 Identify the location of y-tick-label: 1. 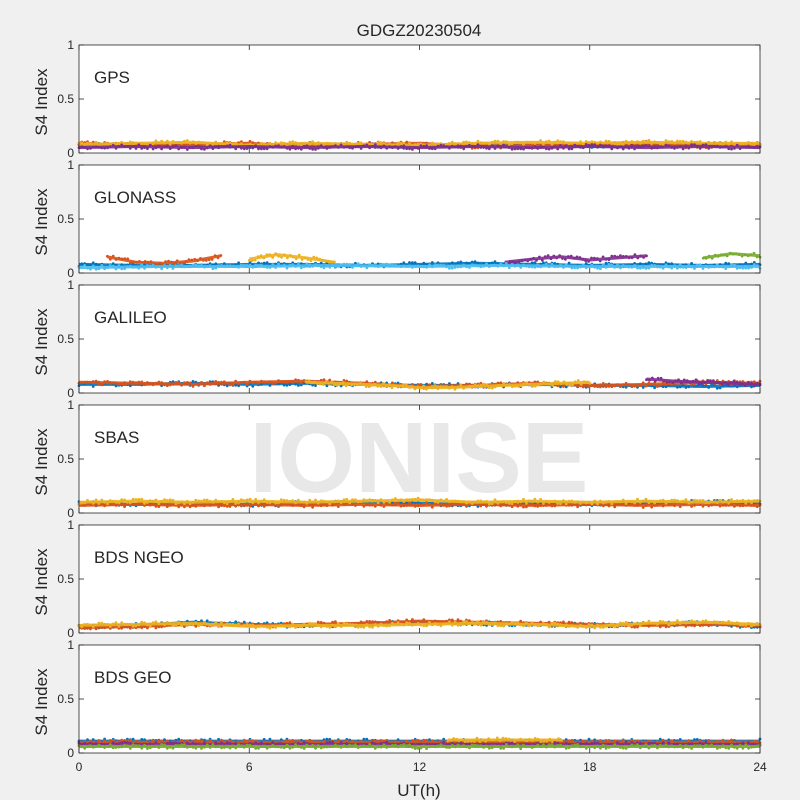
(70, 165).